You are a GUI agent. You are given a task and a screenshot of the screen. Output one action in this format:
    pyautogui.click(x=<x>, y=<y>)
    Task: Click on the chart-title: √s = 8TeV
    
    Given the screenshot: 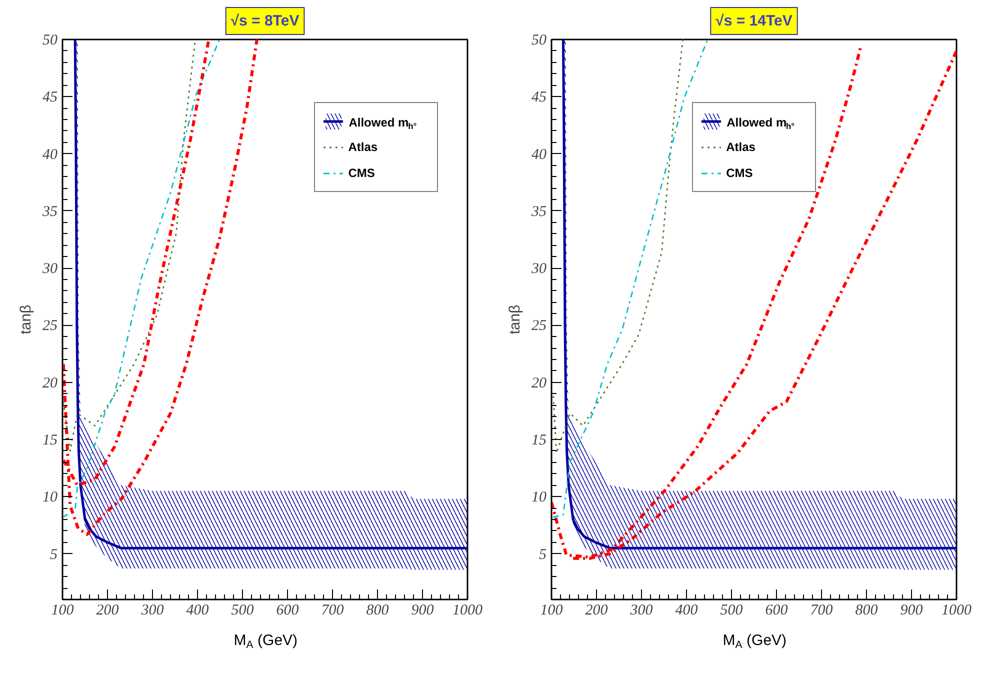 What is the action you would take?
    pyautogui.click(x=265, y=21)
    